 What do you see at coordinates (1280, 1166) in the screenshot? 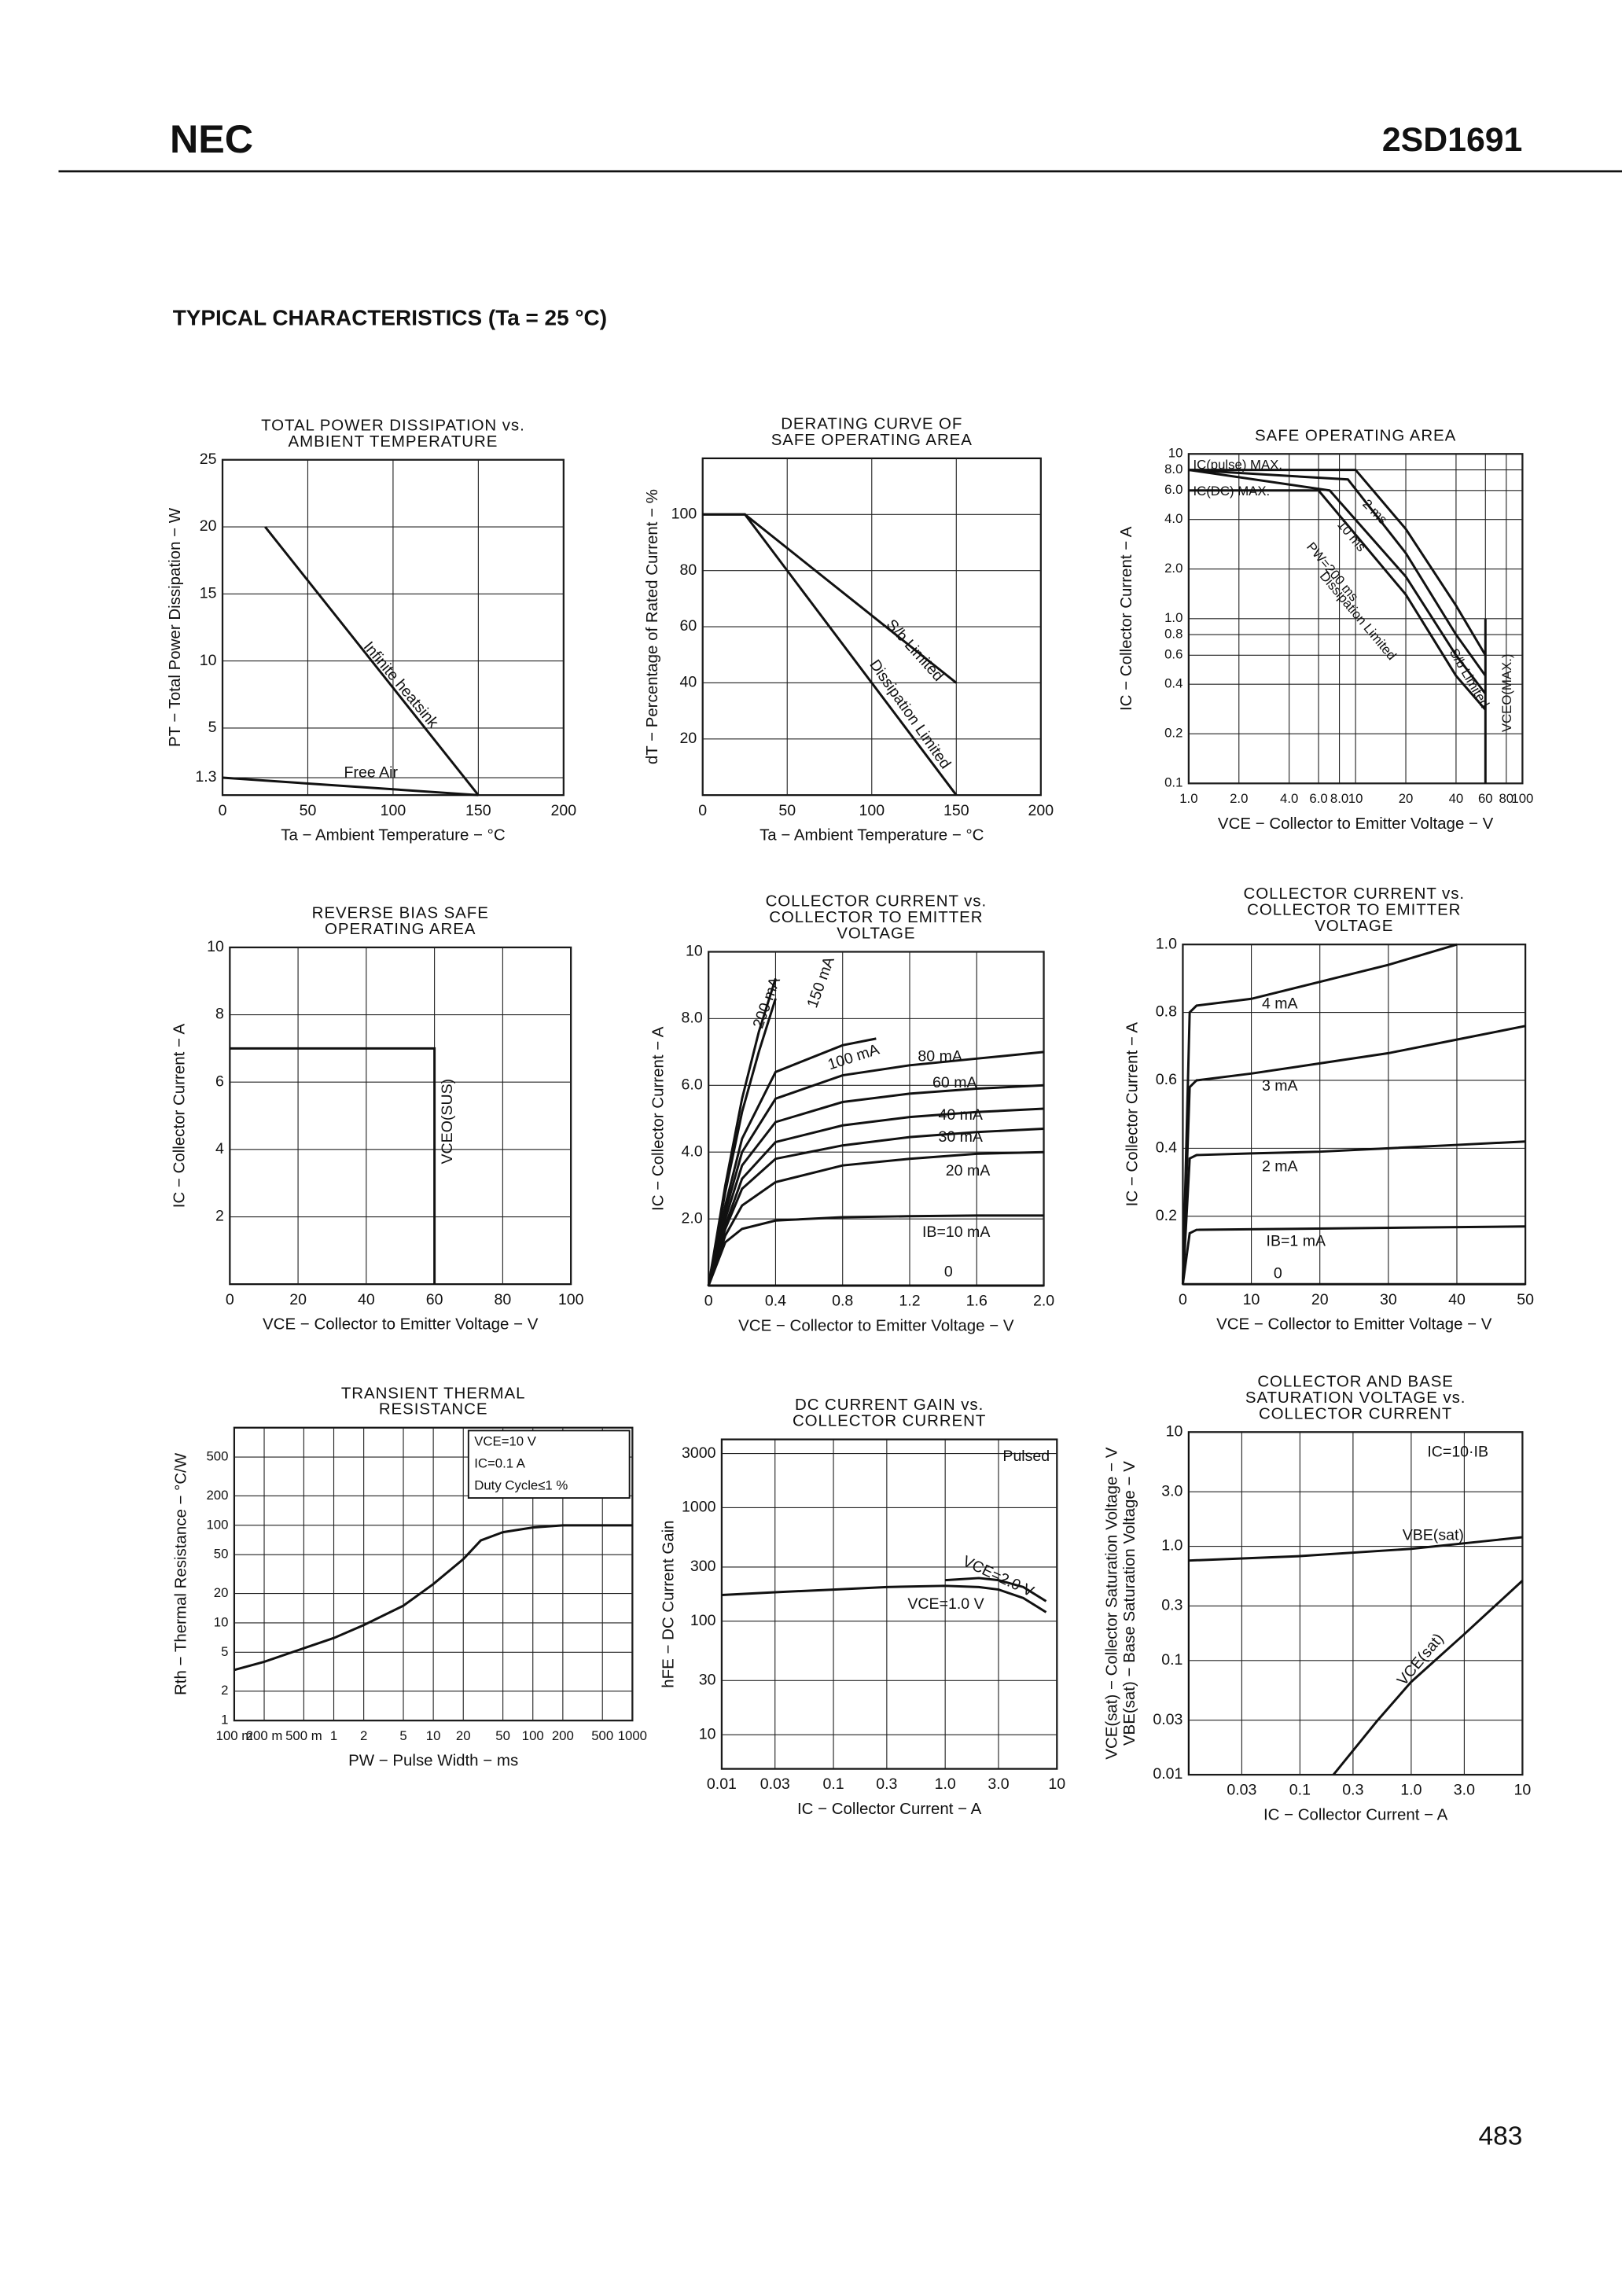
I see `curve-label: 2 mA` at bounding box center [1280, 1166].